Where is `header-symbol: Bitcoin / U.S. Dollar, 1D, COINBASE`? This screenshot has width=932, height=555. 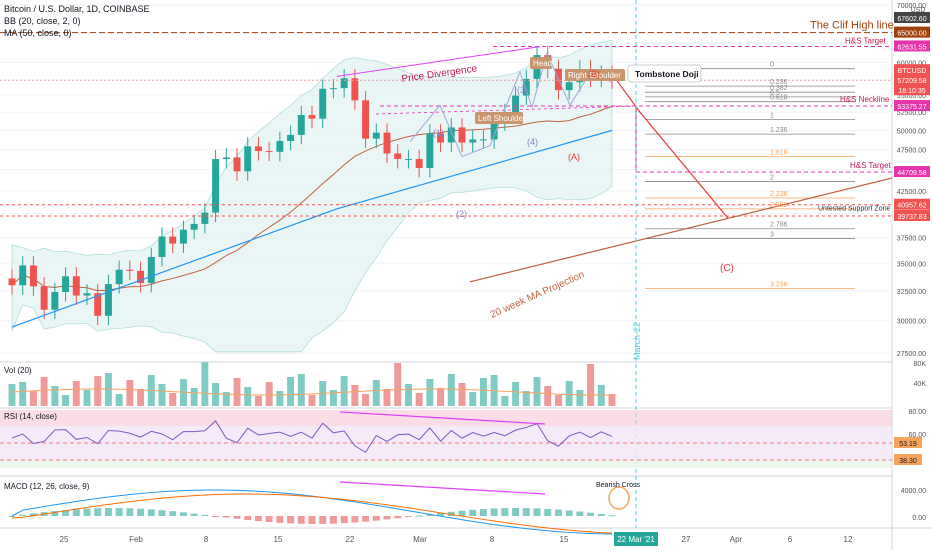 header-symbol: Bitcoin / U.S. Dollar, 1D, COINBASE is located at coordinates (77, 9).